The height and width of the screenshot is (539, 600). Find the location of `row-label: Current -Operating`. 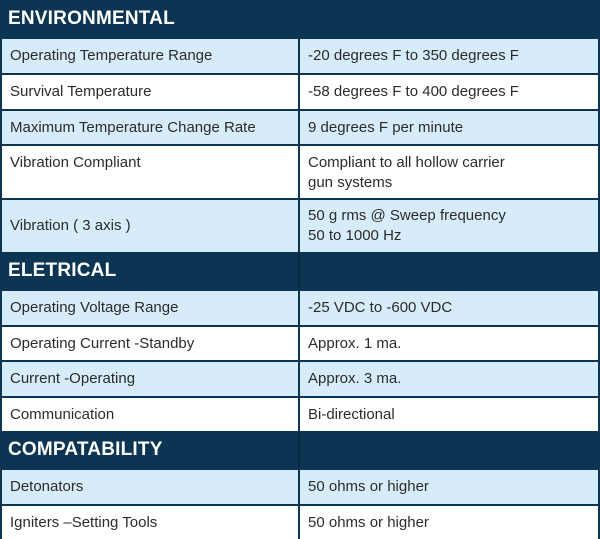

row-label: Current -Operating is located at coordinates (150, 379).